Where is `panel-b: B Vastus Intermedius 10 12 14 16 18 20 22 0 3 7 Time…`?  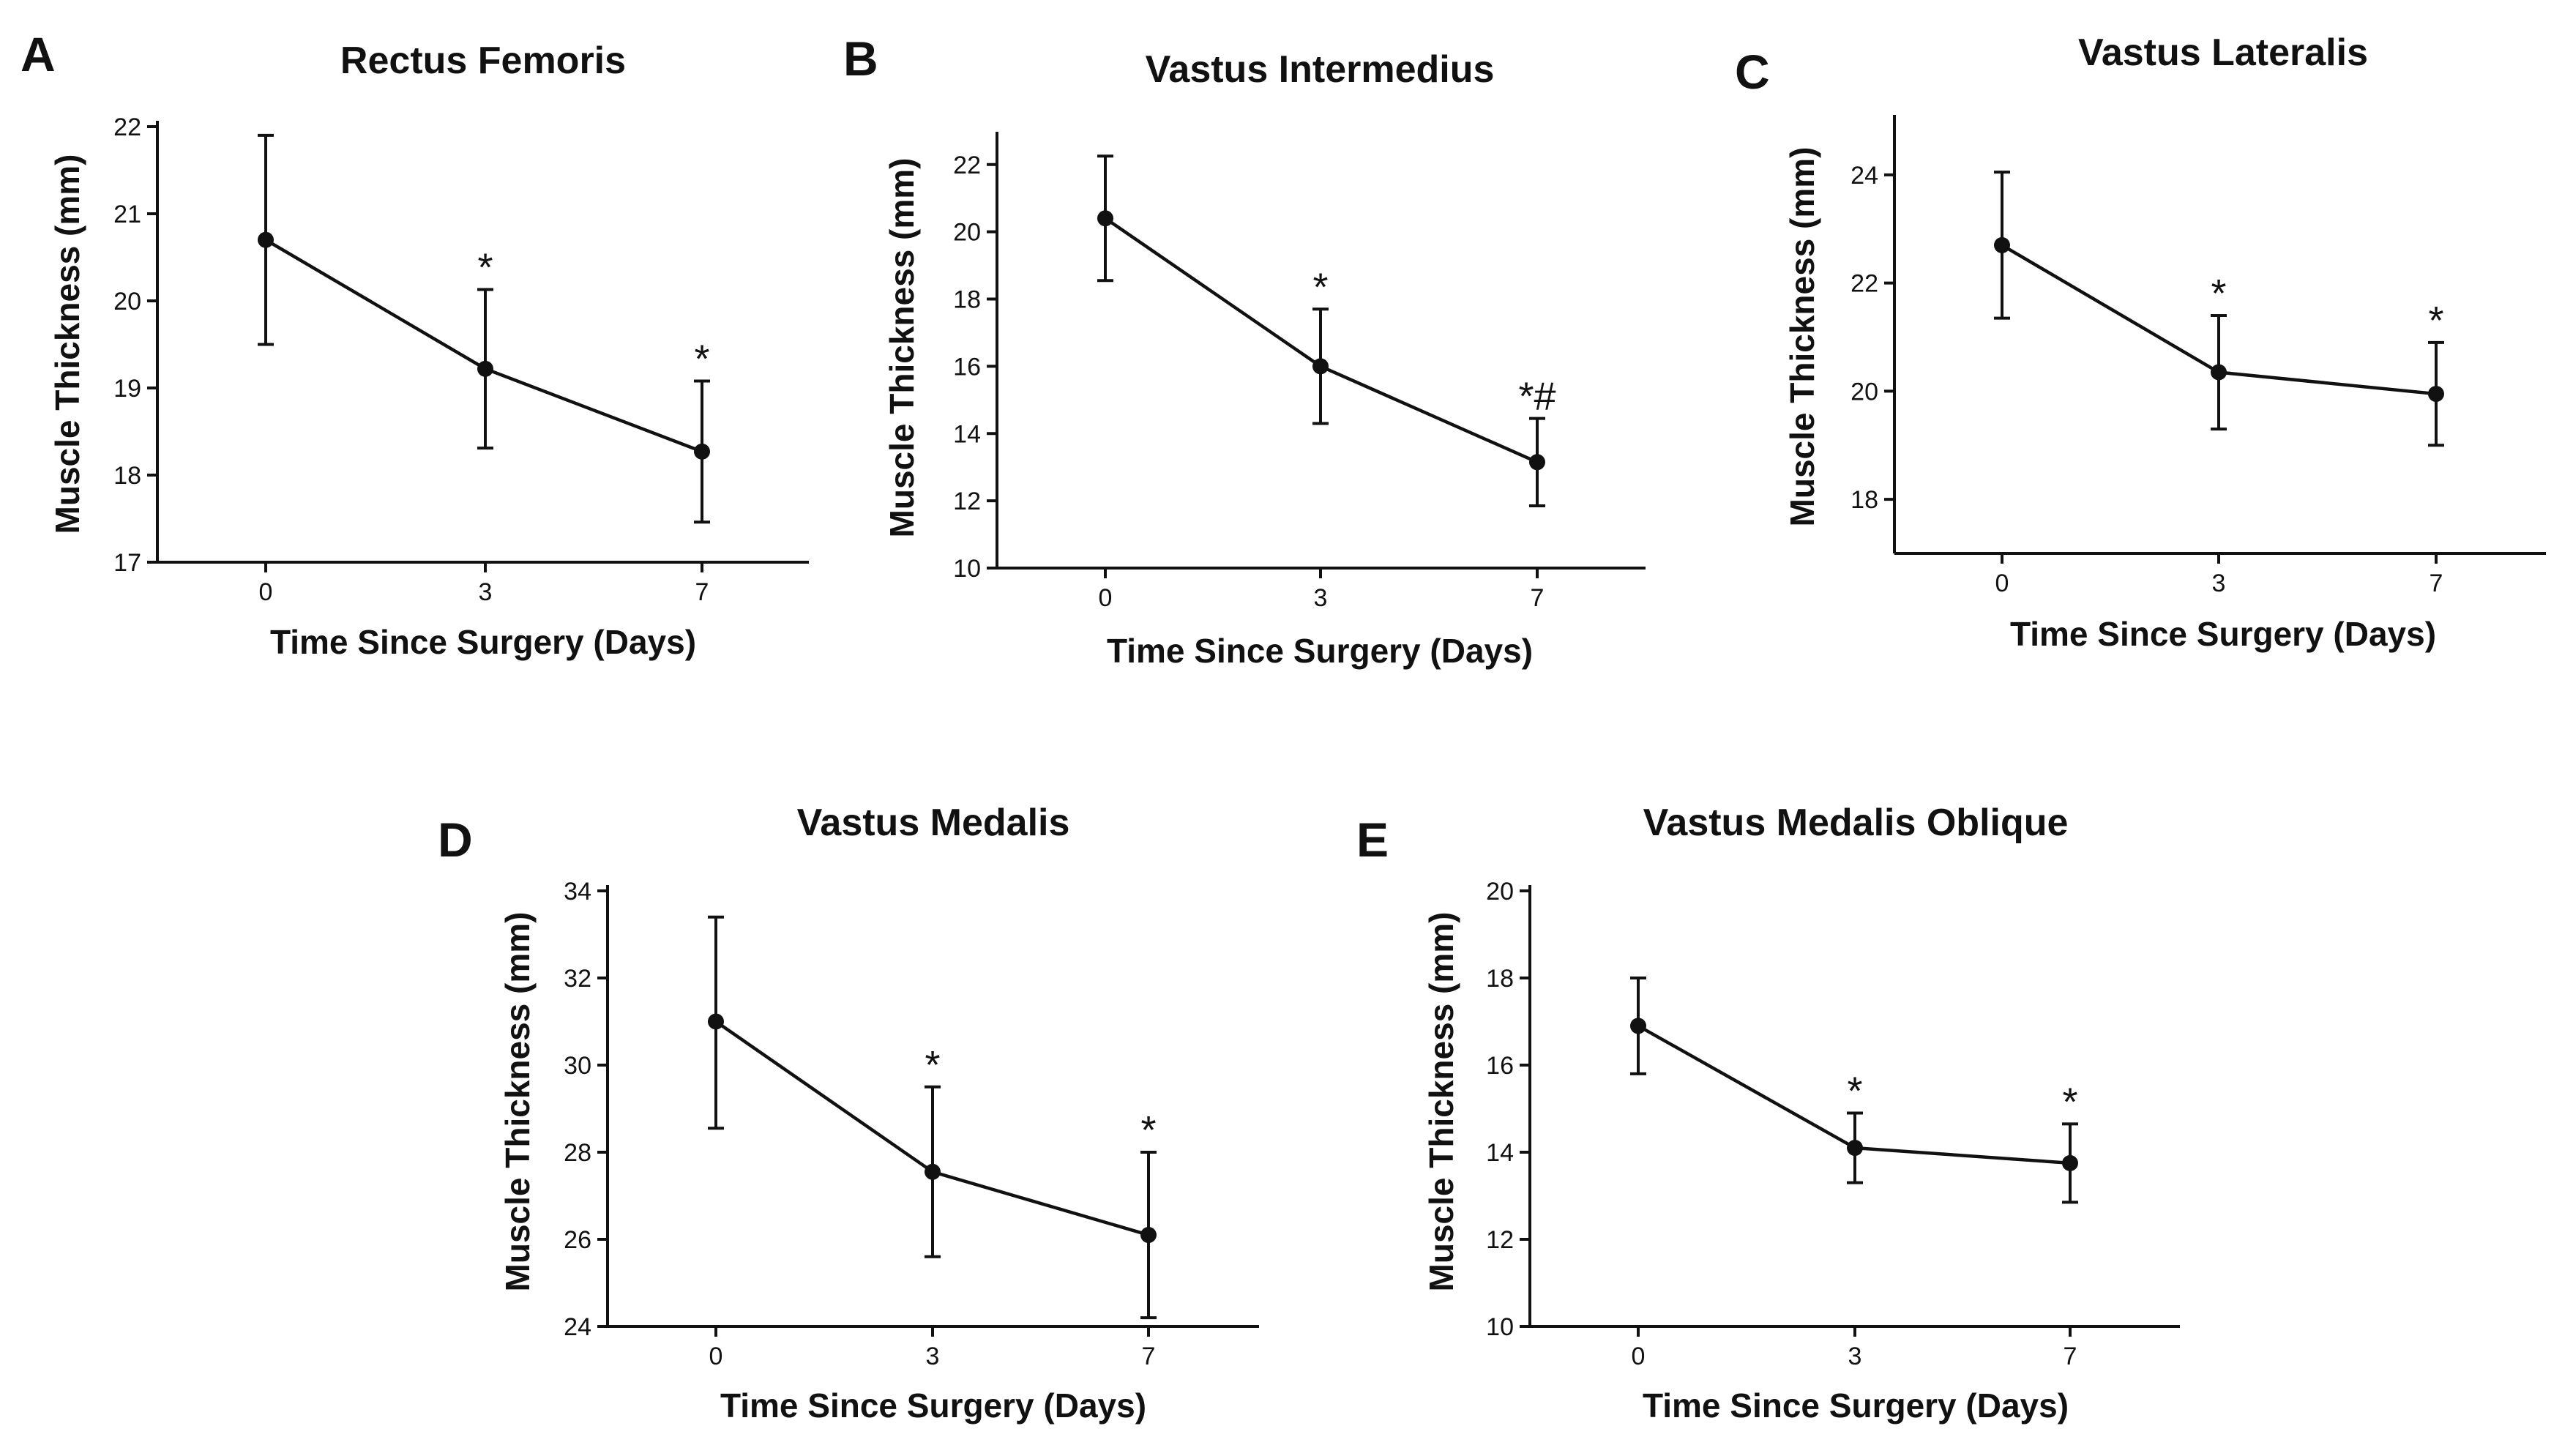 panel-b: B Vastus Intermedius 10 12 14 16 18 20 22 0 3 7 Time… is located at coordinates (1244, 350).